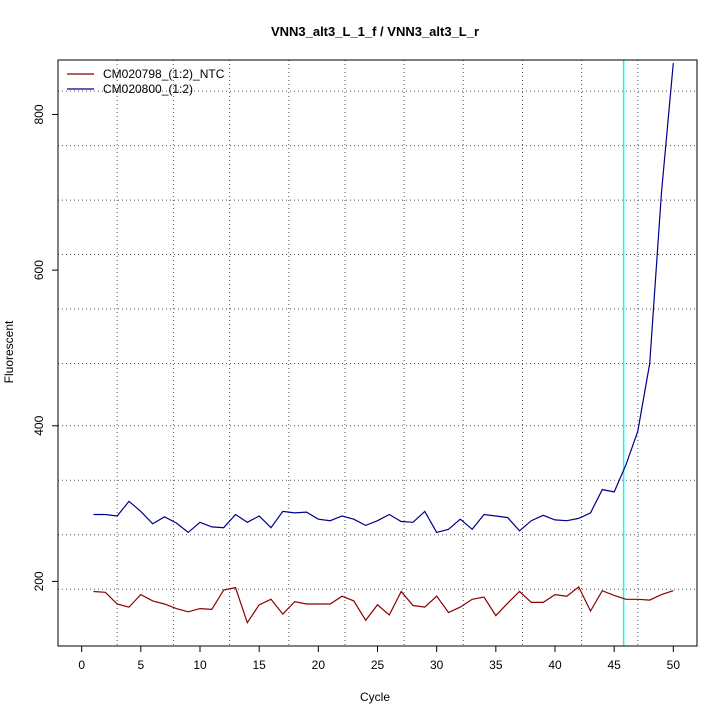 The width and height of the screenshot is (720, 720). I want to click on x-tick-label: 10, so click(200, 665).